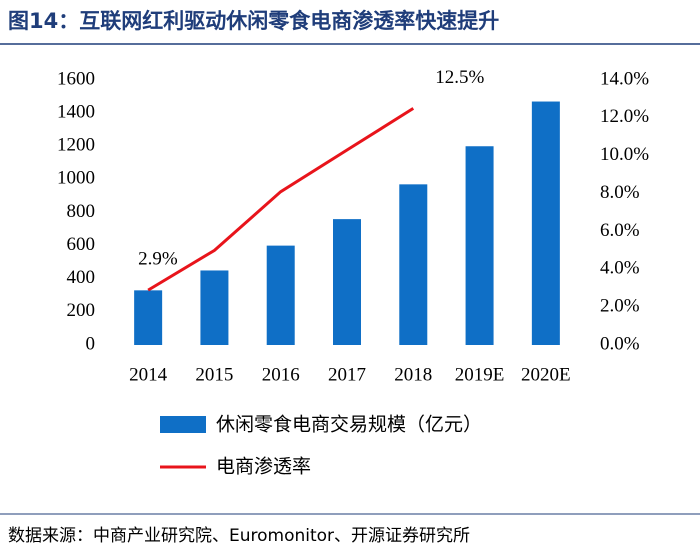 The image size is (700, 557). Describe the element at coordinates (214, 374) in the screenshot. I see `x-tick-label: 2015` at that location.